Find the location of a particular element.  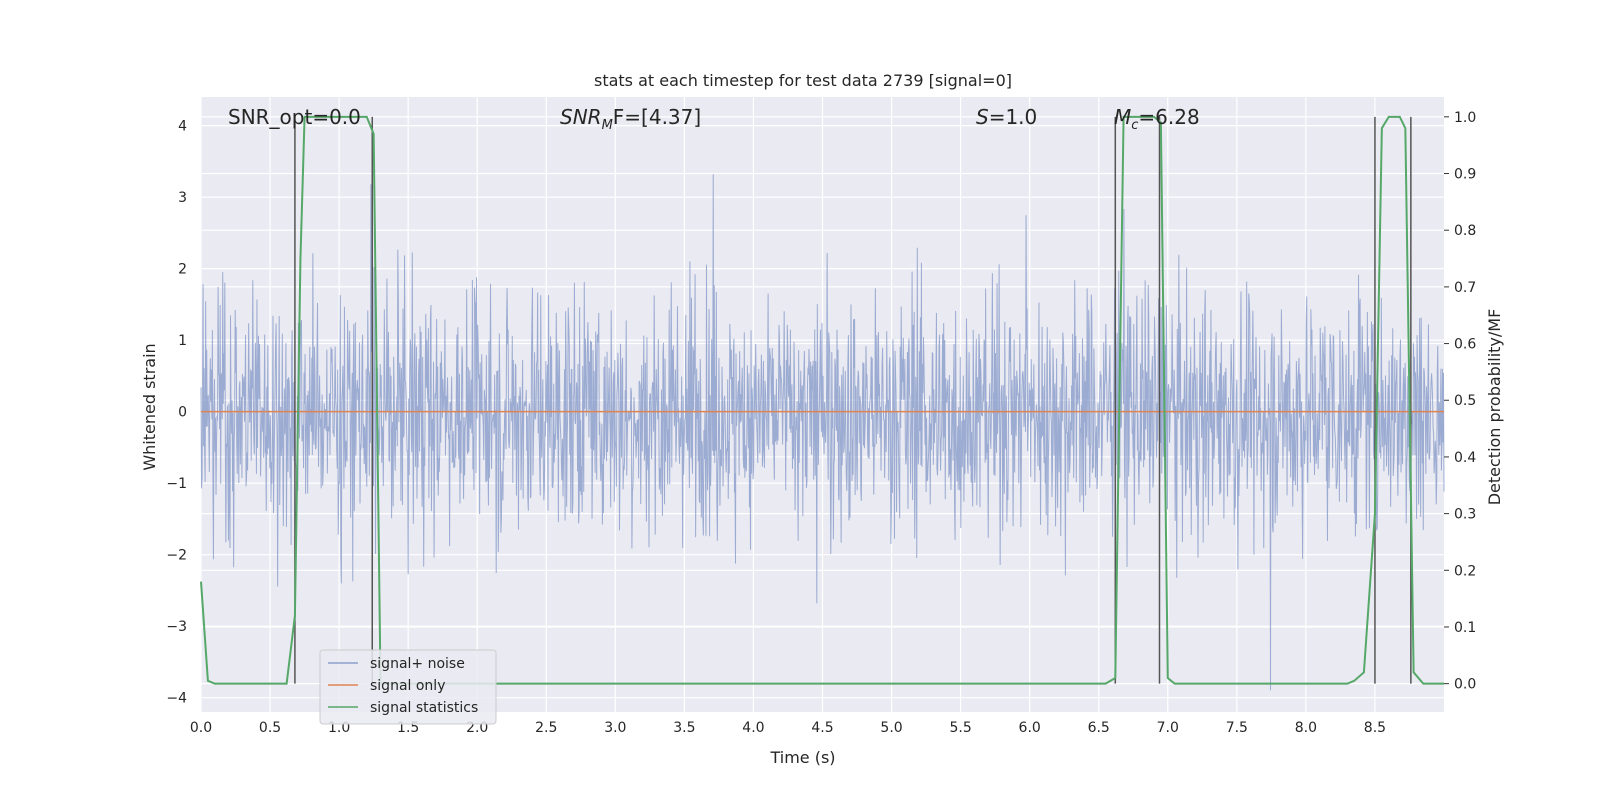

y-tick-label: −4 is located at coordinates (176, 699).